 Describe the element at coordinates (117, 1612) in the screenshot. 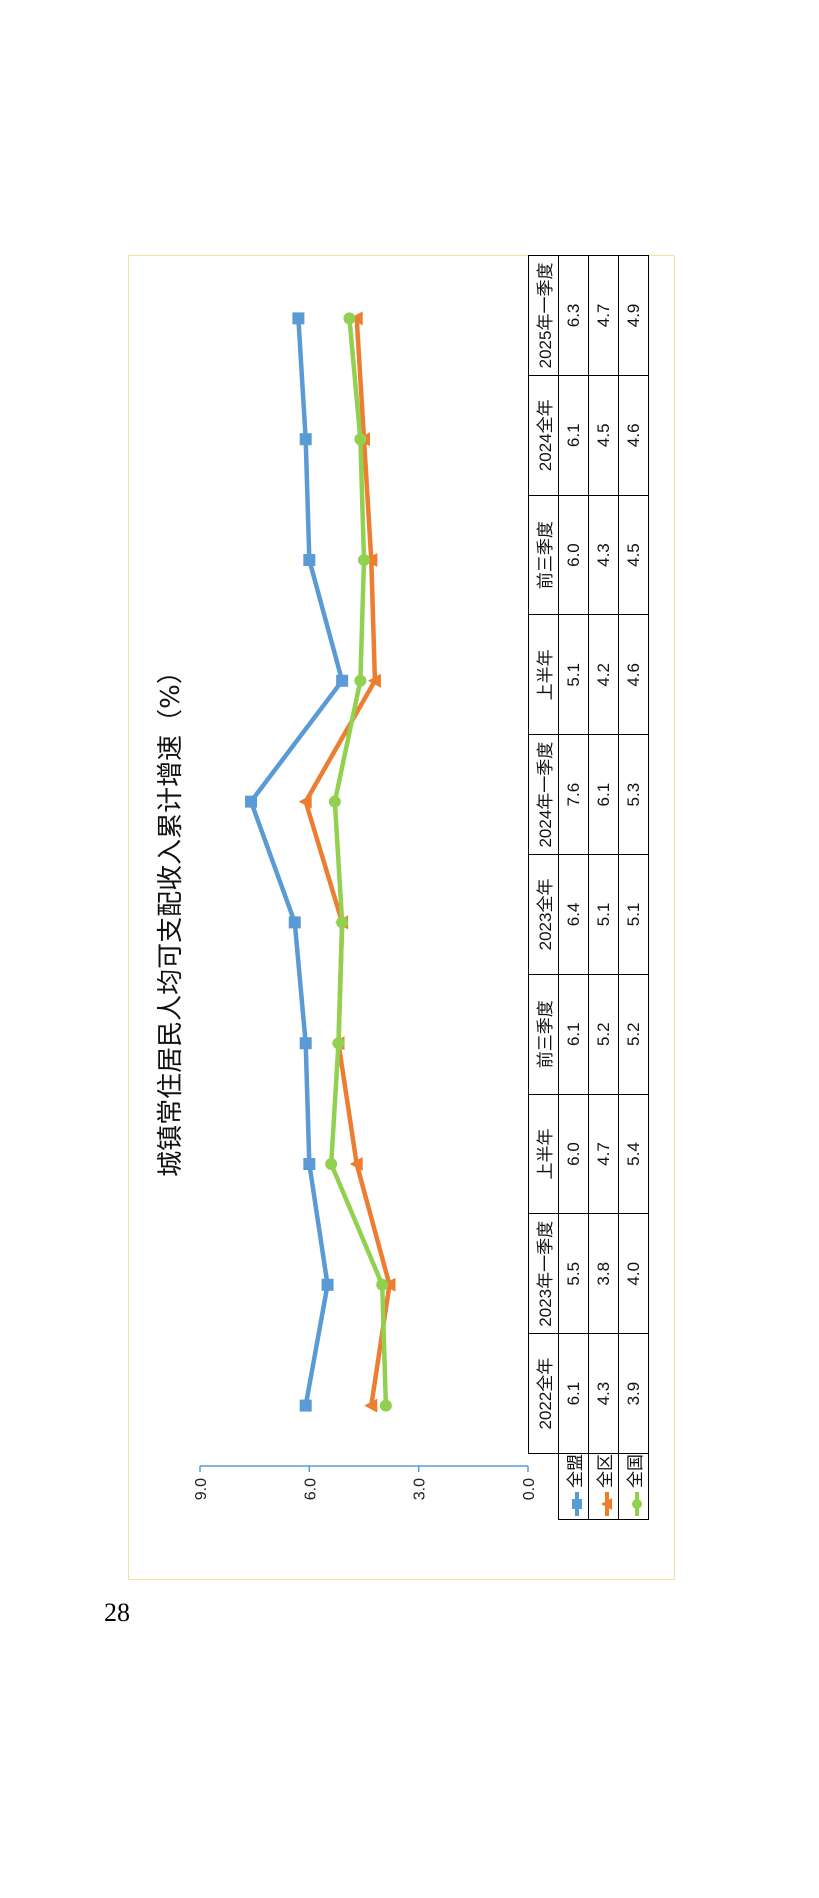

I see `page-number: 28` at that location.